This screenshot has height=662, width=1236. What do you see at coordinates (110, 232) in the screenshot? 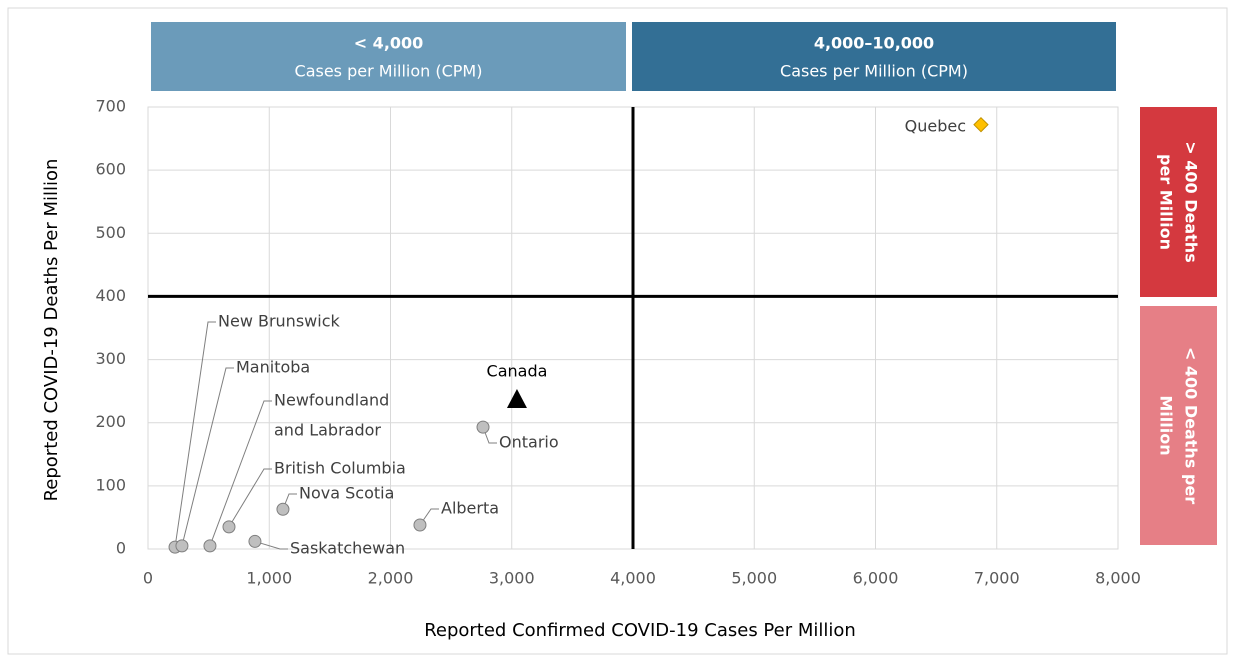
I see `y-tick-label: 500` at bounding box center [110, 232].